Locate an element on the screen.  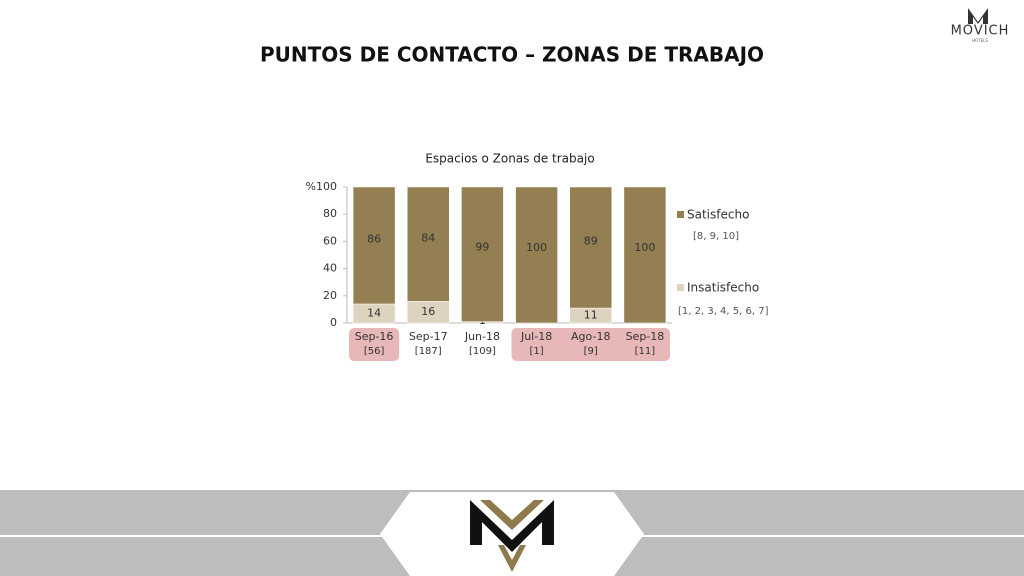
y-tick-label: 20 is located at coordinates (330, 295).